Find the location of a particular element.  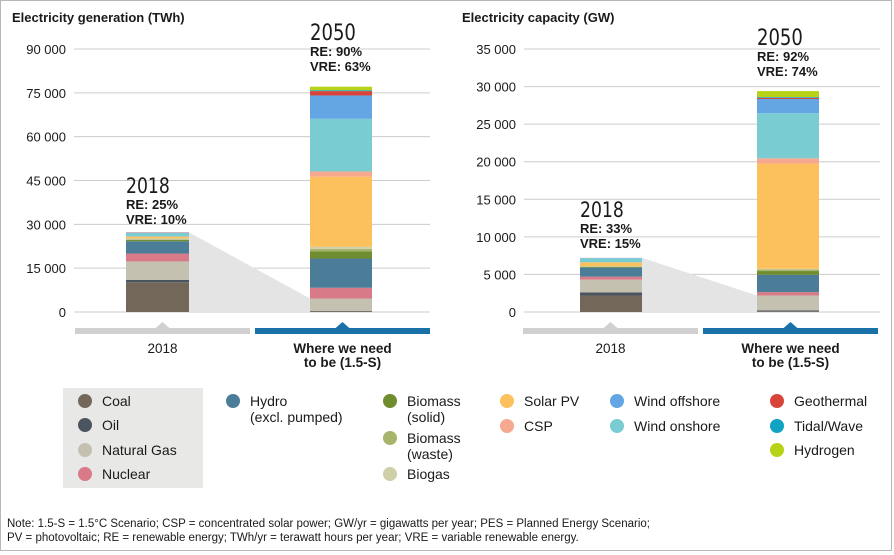

legend-item: Solar PV is located at coordinates (539, 401).